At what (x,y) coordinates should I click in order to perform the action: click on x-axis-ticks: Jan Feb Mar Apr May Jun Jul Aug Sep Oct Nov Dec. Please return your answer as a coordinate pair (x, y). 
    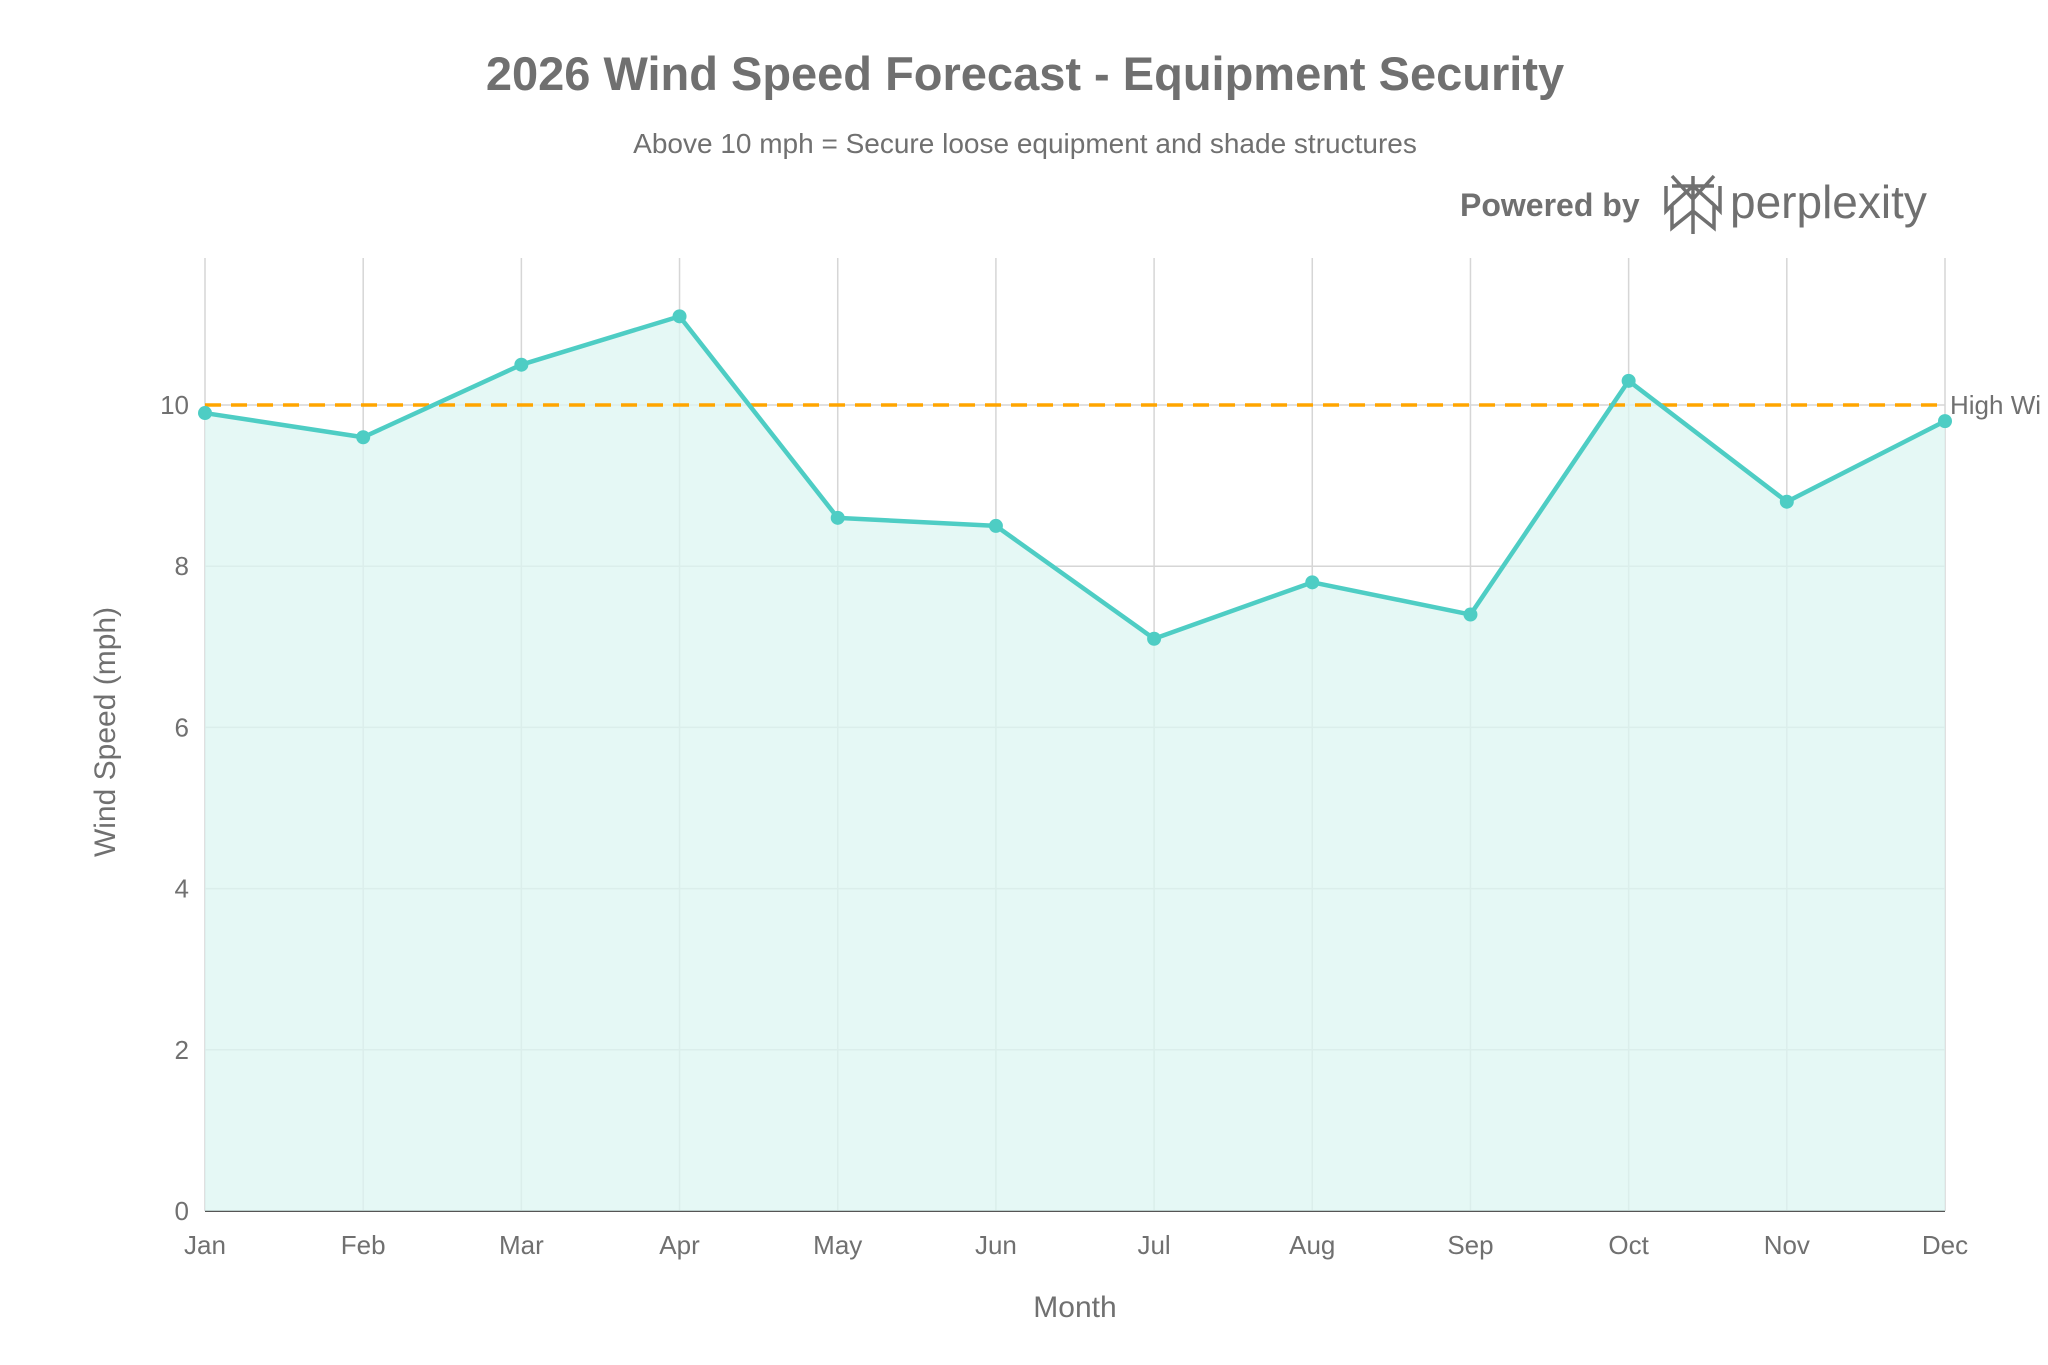
    Looking at the image, I should click on (1076, 1245).